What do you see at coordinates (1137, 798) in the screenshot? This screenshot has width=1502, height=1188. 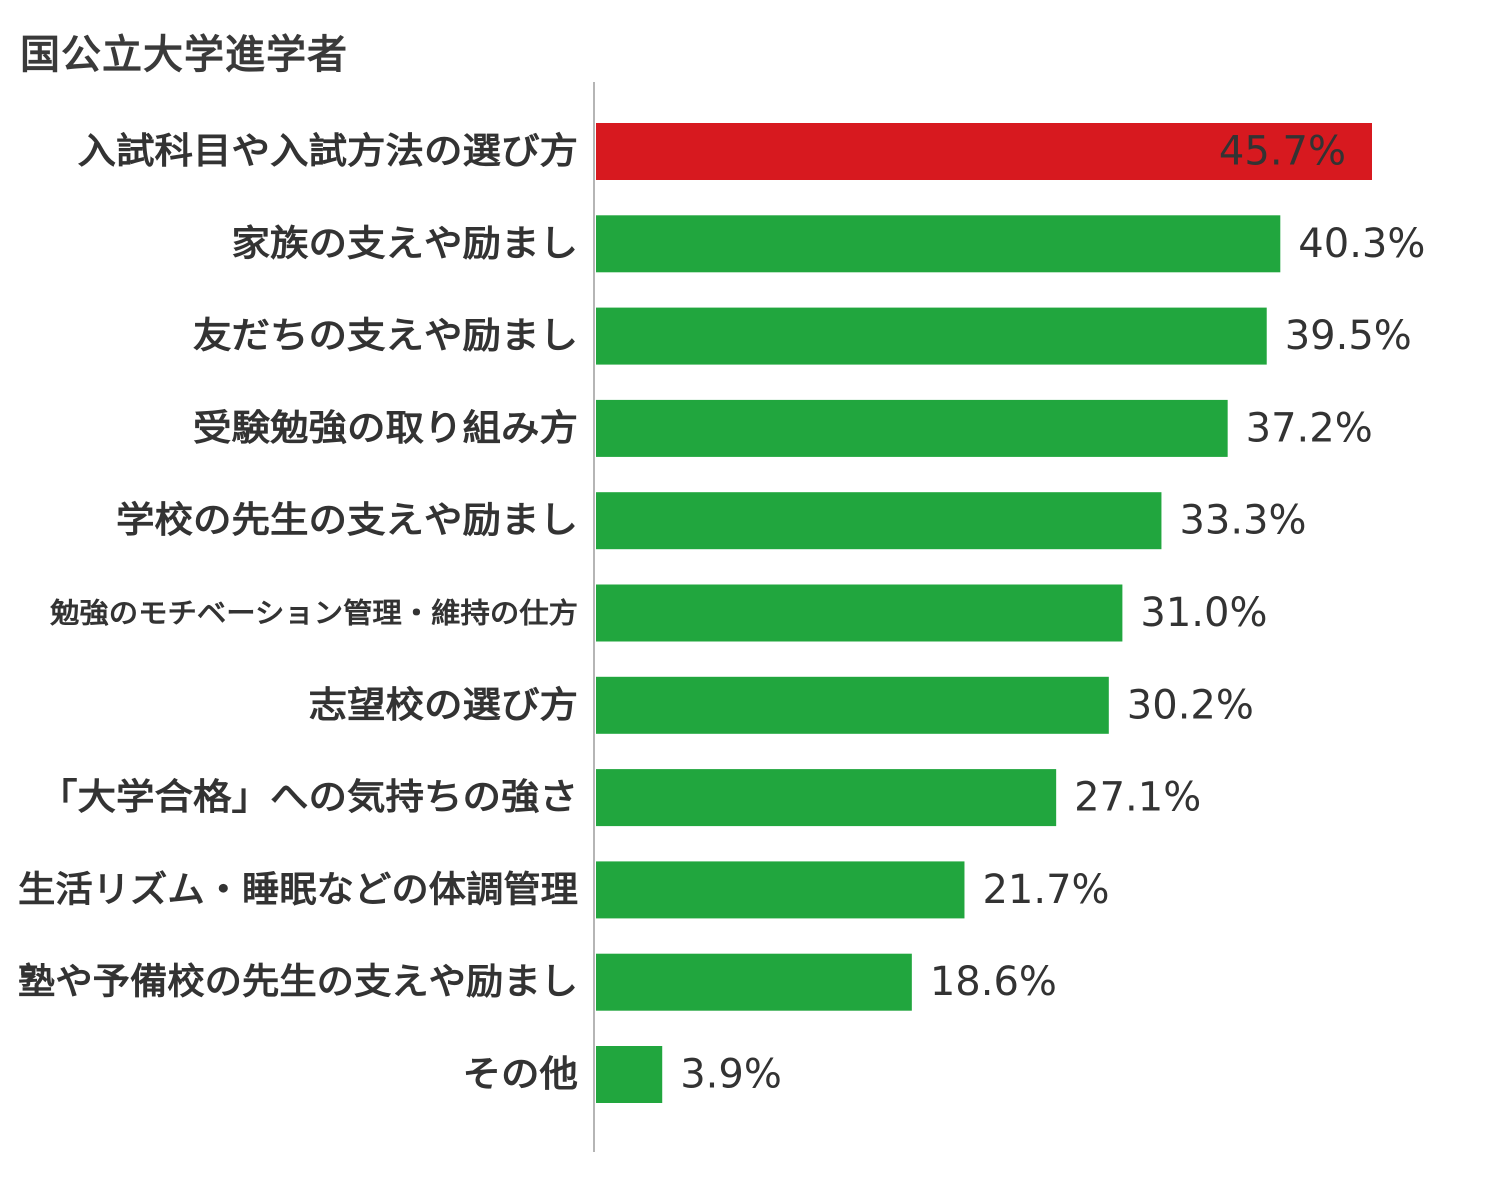 I see `value-label: 27.1%` at bounding box center [1137, 798].